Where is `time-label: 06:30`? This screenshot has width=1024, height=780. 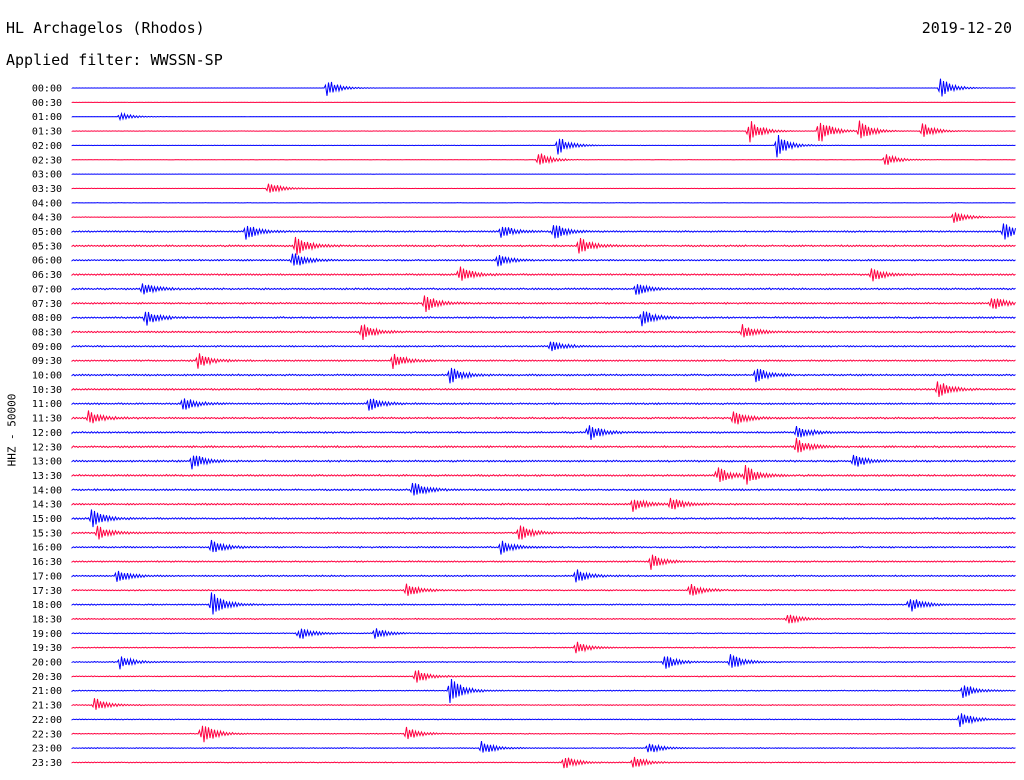
time-label: 06:30 is located at coordinates (47, 275).